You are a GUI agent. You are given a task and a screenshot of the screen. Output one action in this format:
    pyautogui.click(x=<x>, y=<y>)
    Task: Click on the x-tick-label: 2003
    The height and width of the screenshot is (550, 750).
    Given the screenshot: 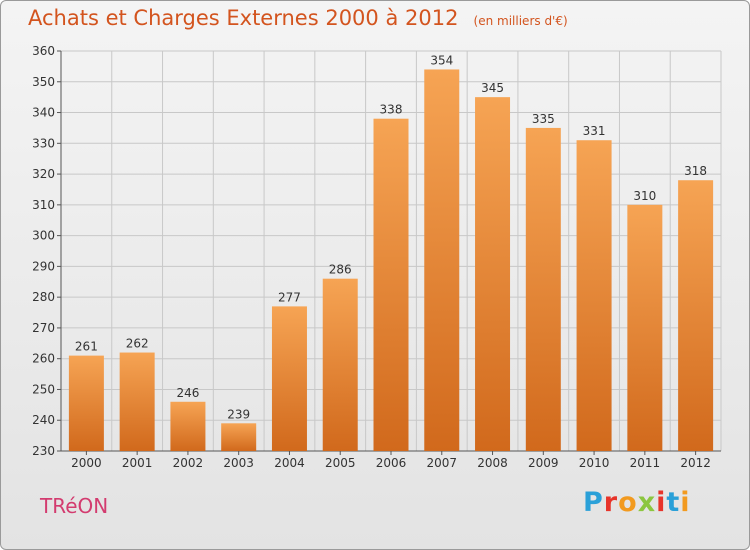 What is the action you would take?
    pyautogui.click(x=238, y=463)
    